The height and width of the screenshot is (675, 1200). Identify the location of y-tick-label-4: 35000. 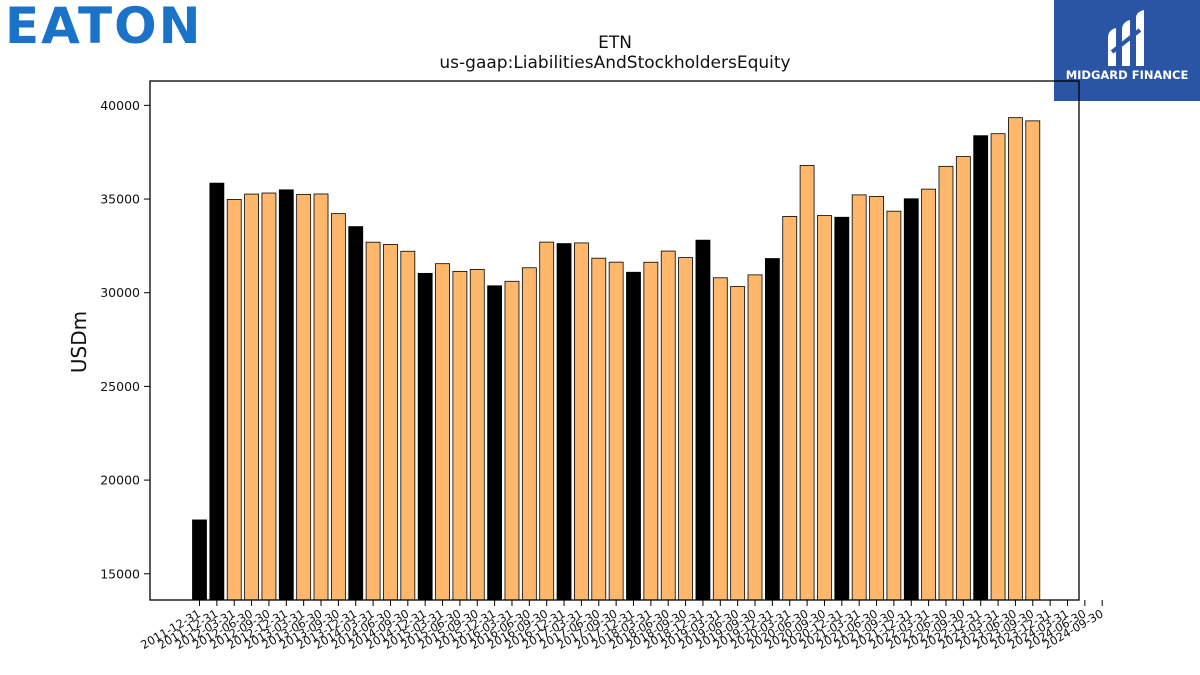
(120, 199).